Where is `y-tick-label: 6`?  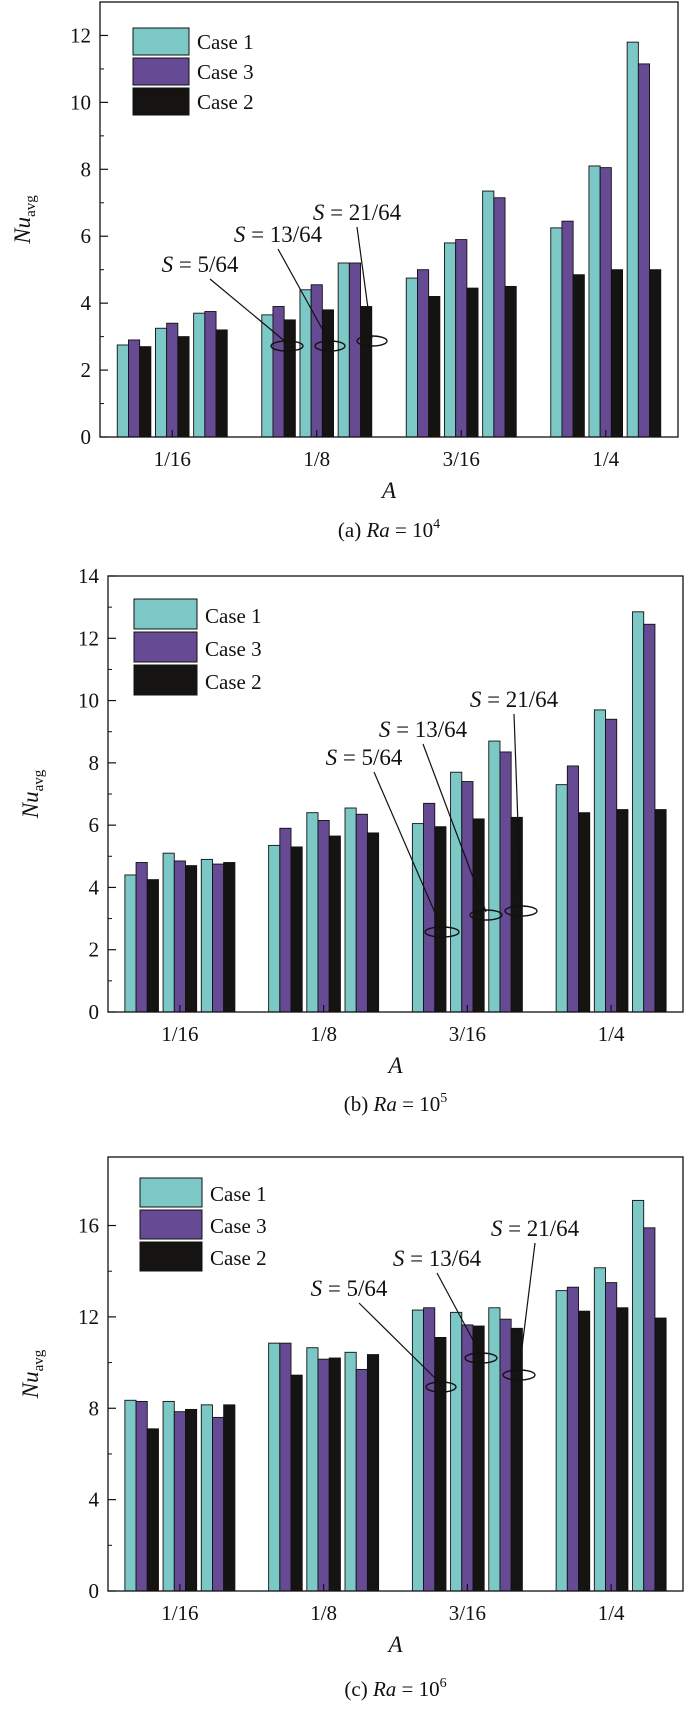
y-tick-label: 6 is located at coordinates (94, 825).